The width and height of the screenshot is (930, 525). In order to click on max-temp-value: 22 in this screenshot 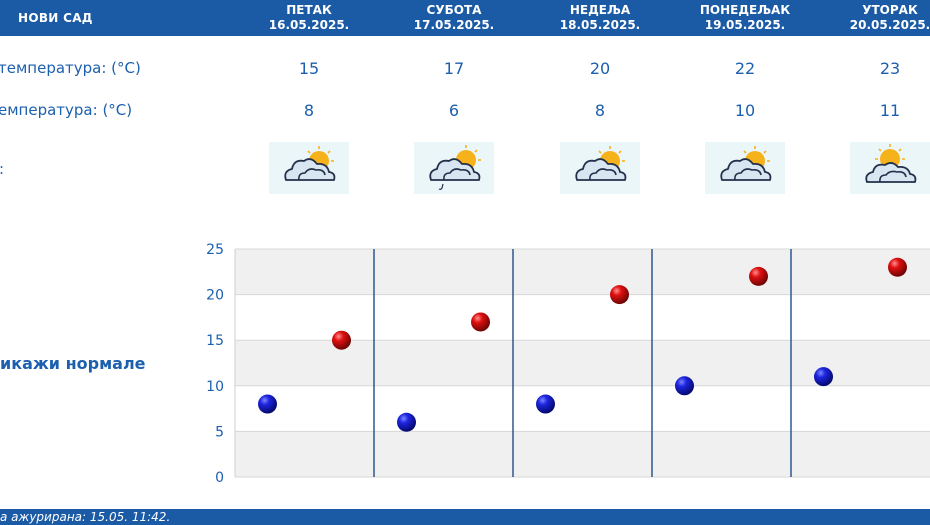, I will do `click(745, 68)`.